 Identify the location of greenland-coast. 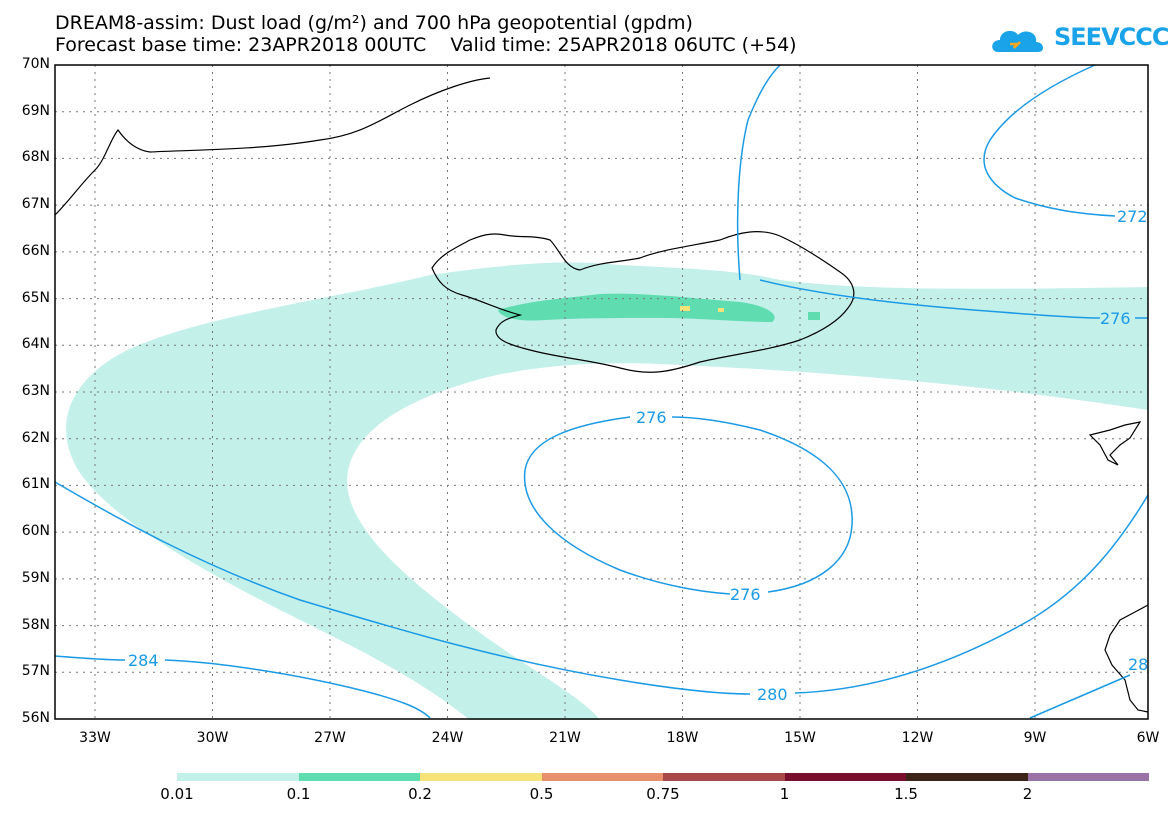
(272, 146).